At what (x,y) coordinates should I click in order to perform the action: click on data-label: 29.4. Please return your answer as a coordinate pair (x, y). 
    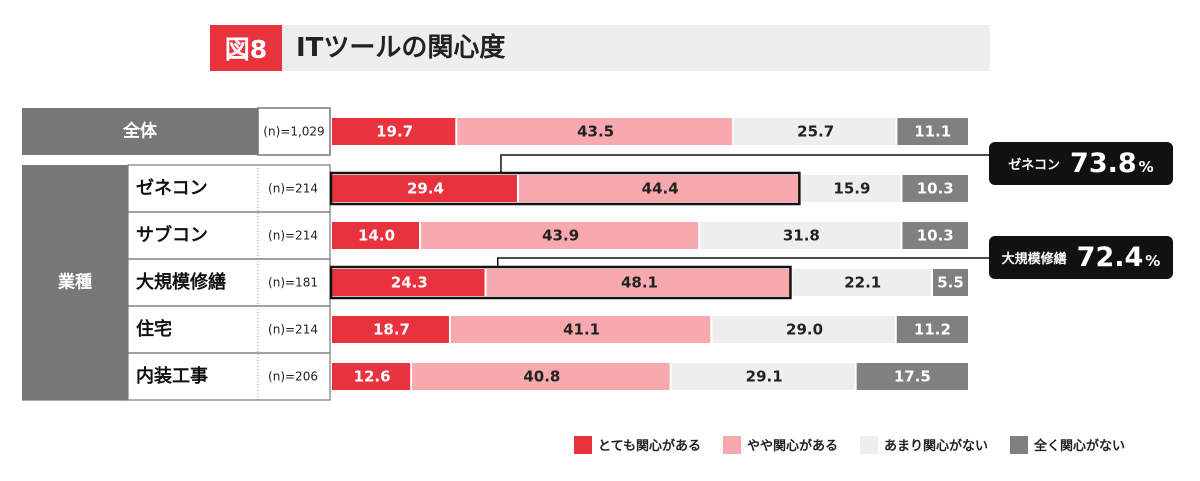
    Looking at the image, I should click on (425, 189).